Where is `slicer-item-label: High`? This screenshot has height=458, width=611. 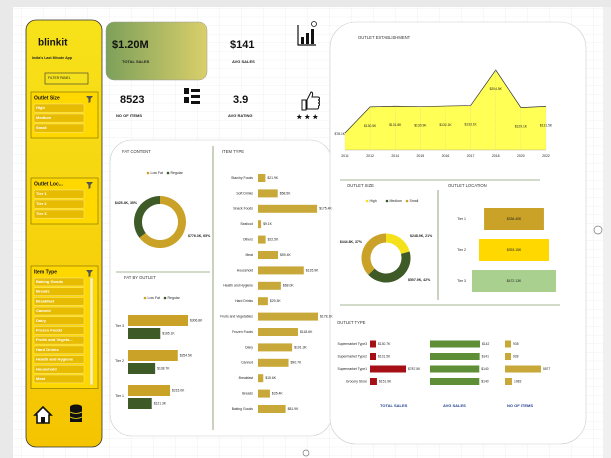
slicer-item-label: High is located at coordinates (40, 107).